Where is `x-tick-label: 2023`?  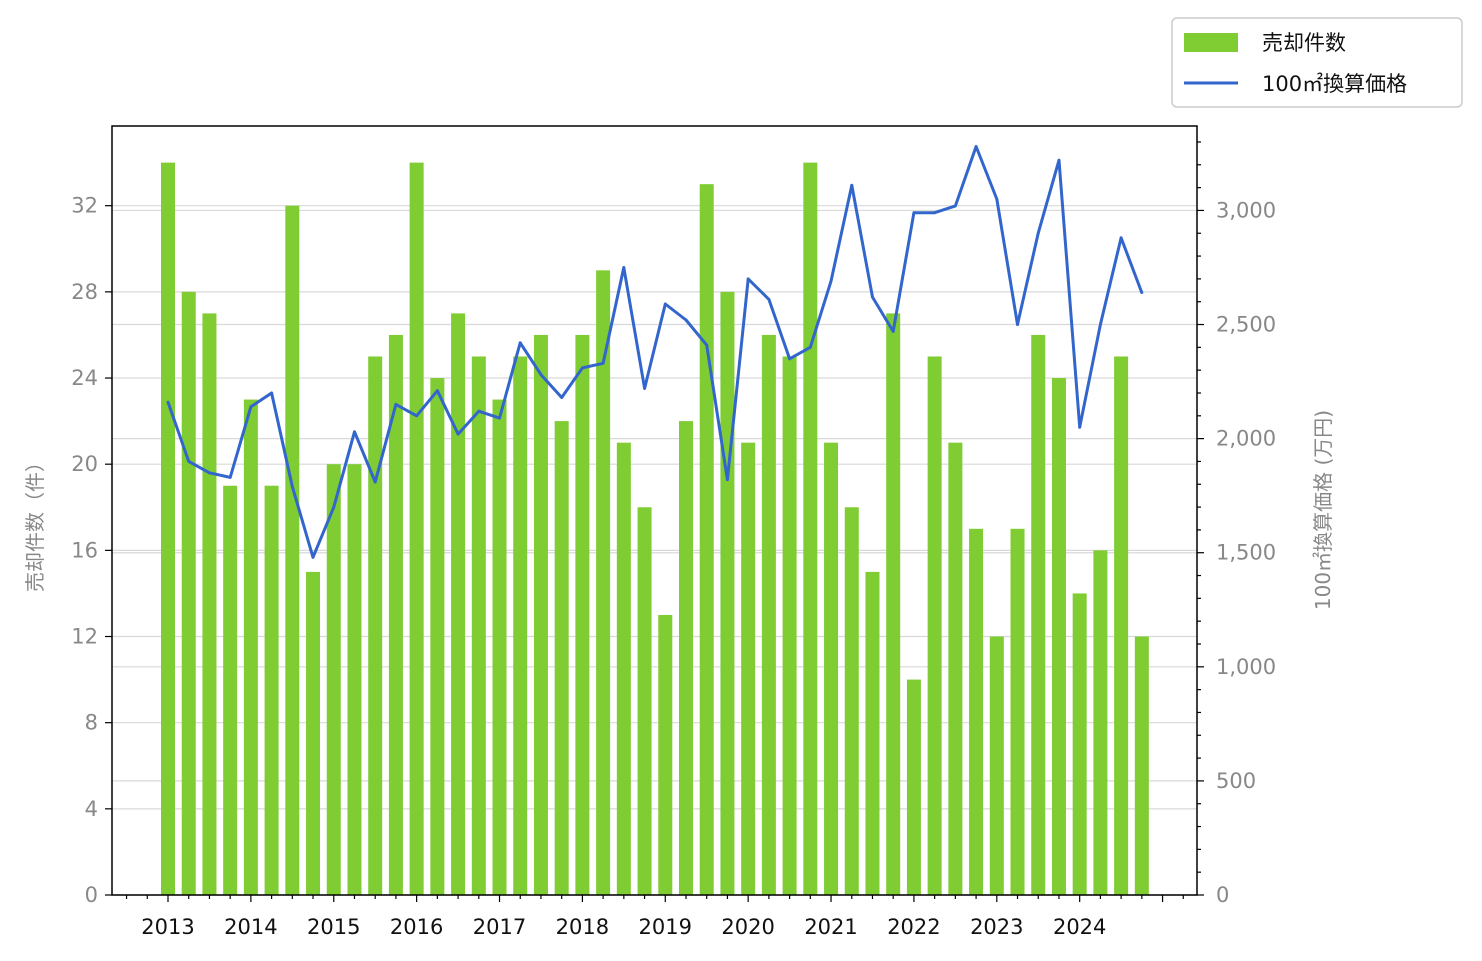 x-tick-label: 2023 is located at coordinates (996, 927).